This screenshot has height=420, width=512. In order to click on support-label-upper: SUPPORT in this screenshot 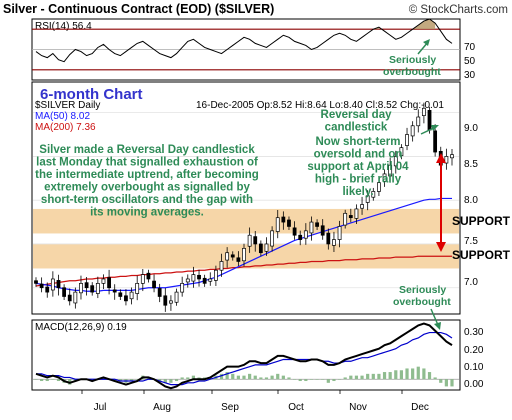, I will do `click(481, 221)`.